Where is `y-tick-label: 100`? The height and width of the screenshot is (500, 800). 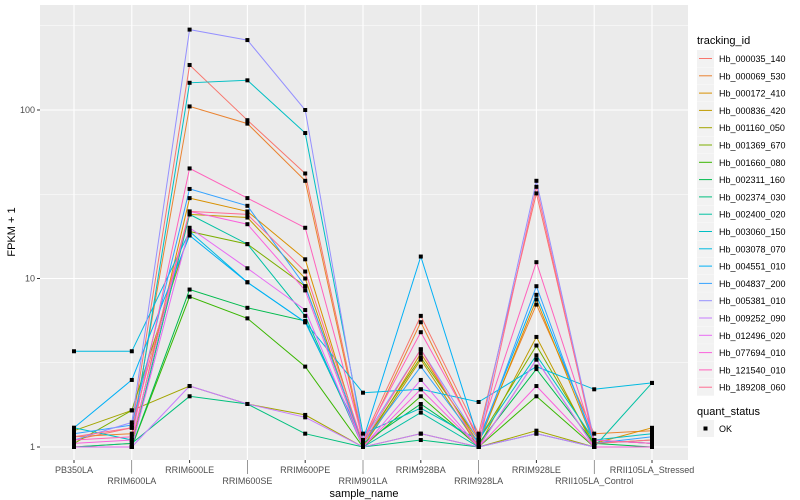 y-tick-label: 100 is located at coordinates (27, 110).